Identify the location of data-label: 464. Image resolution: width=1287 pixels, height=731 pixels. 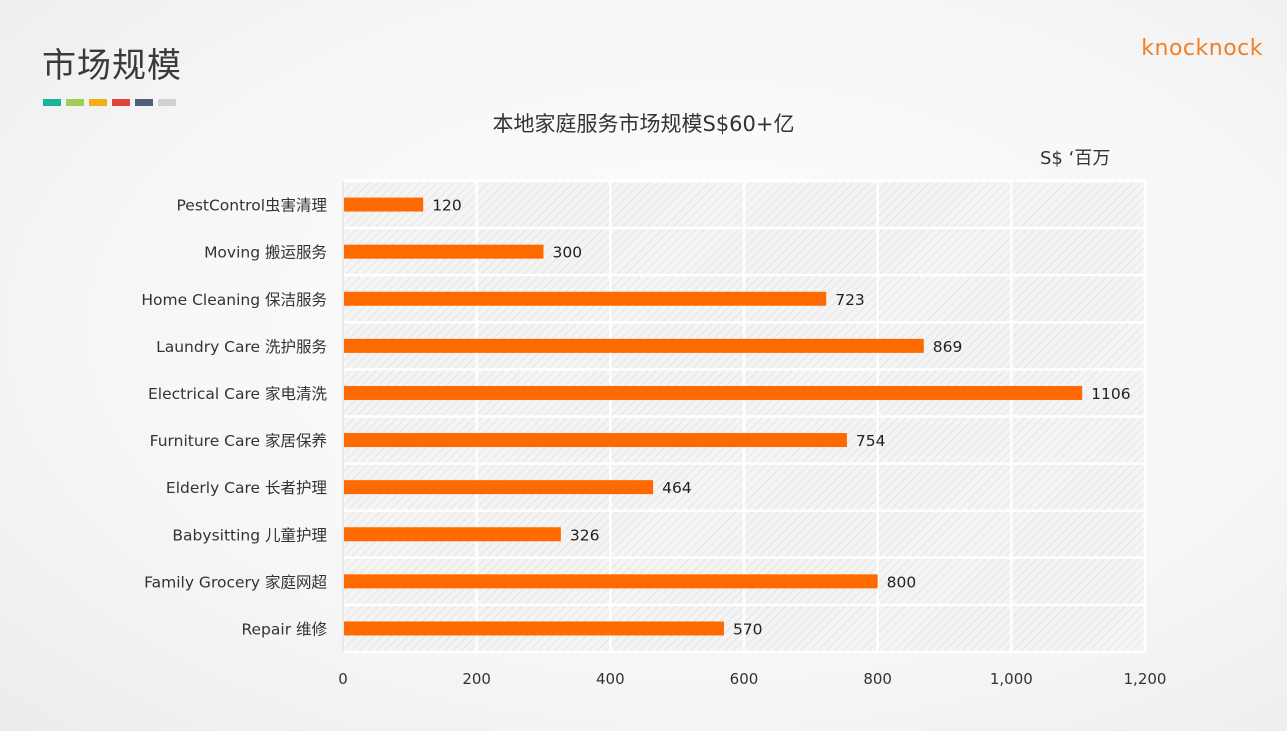
(677, 488).